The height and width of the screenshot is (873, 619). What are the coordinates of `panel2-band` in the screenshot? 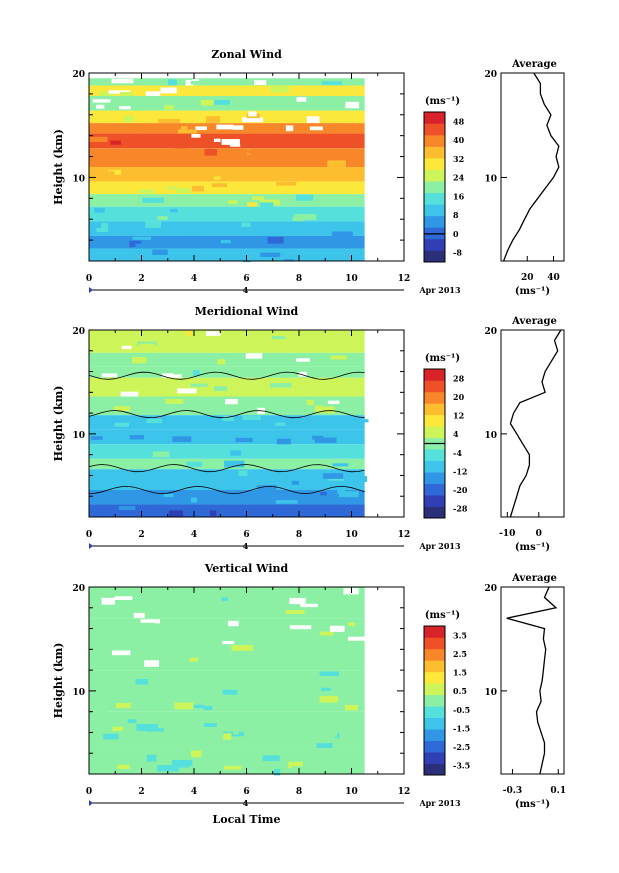 It's located at (227, 359).